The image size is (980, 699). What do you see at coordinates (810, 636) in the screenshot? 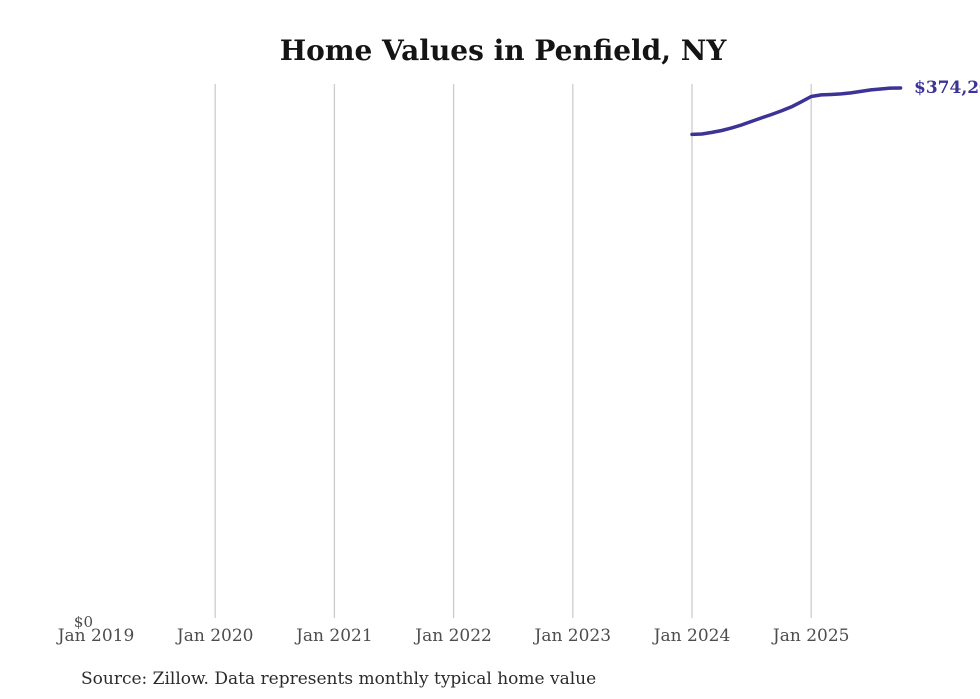
I see `x-tick-label-2025: Jan 2025` at bounding box center [810, 636].